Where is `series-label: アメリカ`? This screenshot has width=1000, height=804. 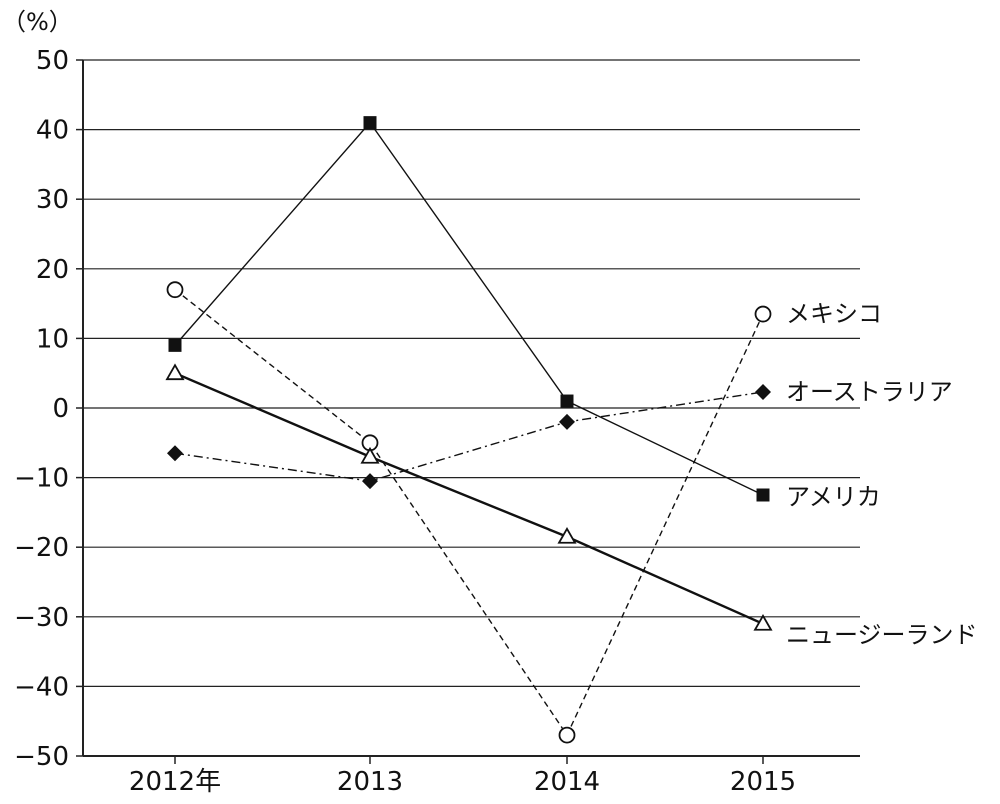 series-label: アメリカ is located at coordinates (833, 497).